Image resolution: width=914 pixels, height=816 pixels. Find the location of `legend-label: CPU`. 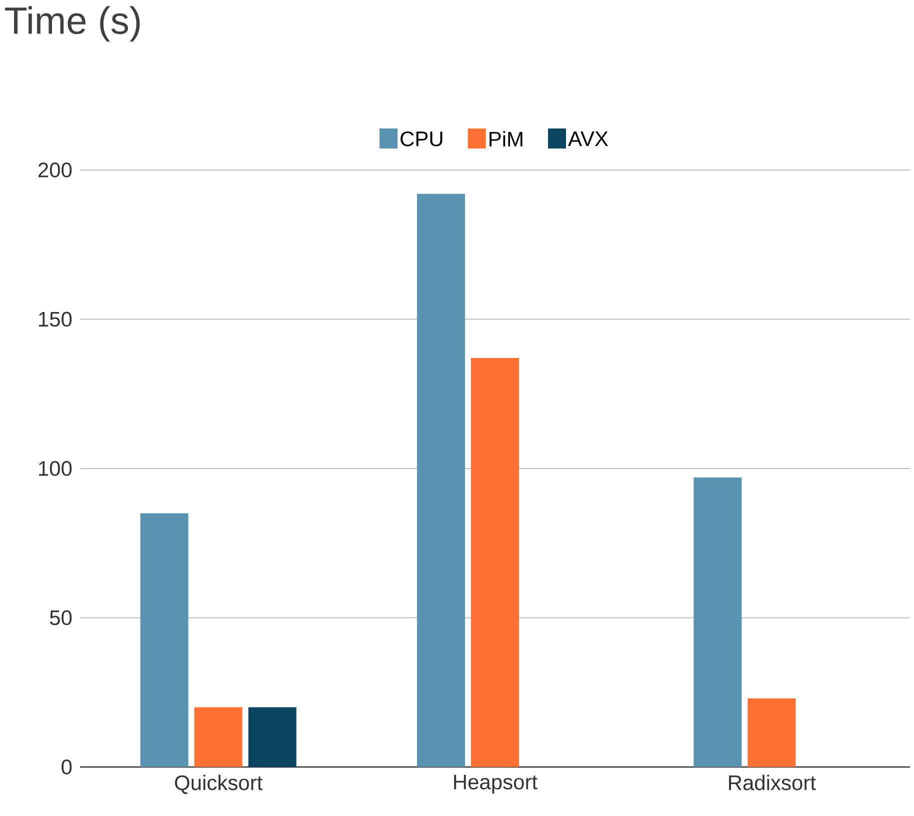

legend-label: CPU is located at coordinates (421, 138).